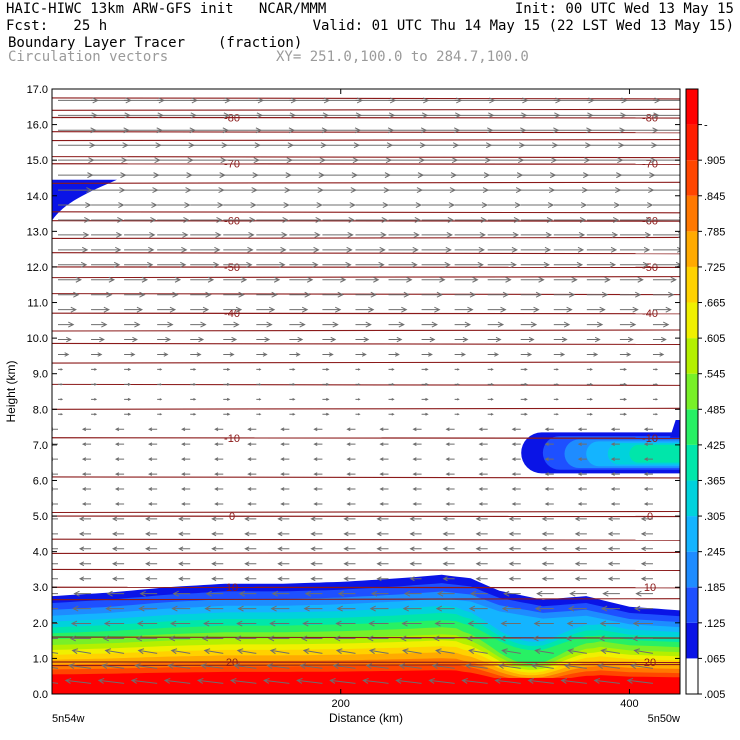 The width and height of the screenshot is (740, 740). Describe the element at coordinates (714, 517) in the screenshot. I see `colorbar-label: .305` at that location.